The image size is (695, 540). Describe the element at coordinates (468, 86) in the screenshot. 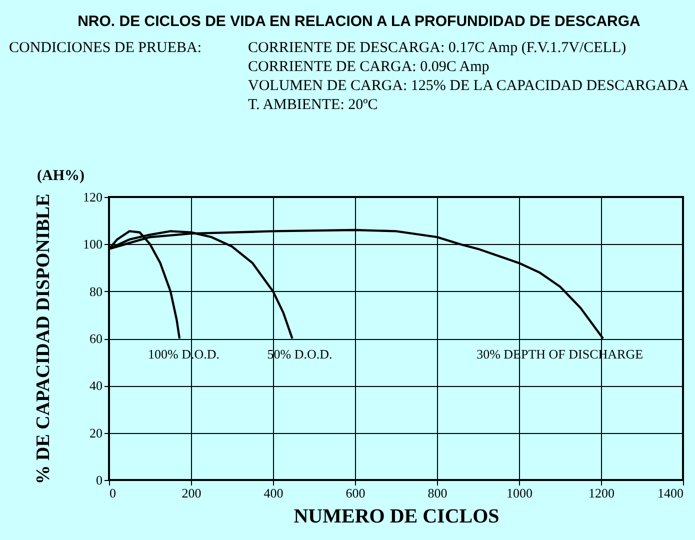

I see `text: VOLUMEN DE CARGA: 125% DE LA CAPACIDAD DESCARGADA` at that location.